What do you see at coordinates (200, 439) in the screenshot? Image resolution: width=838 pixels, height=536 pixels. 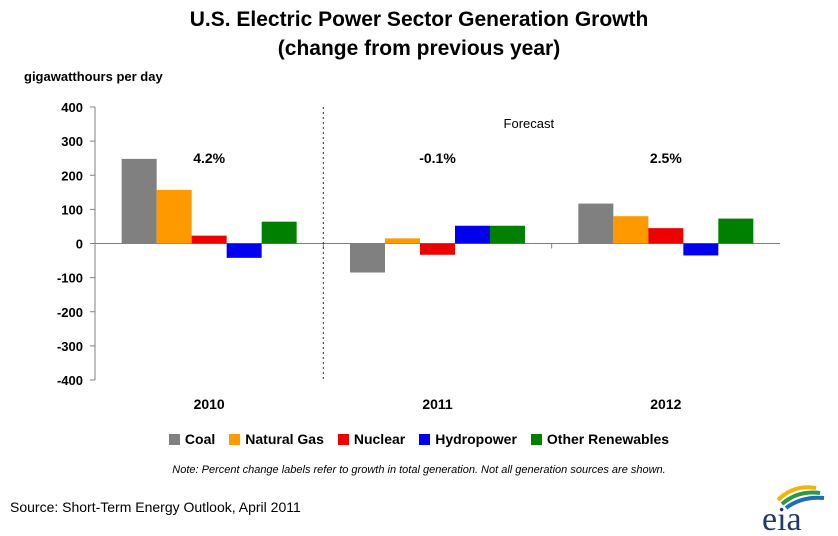 I see `legend-label: Coal` at bounding box center [200, 439].